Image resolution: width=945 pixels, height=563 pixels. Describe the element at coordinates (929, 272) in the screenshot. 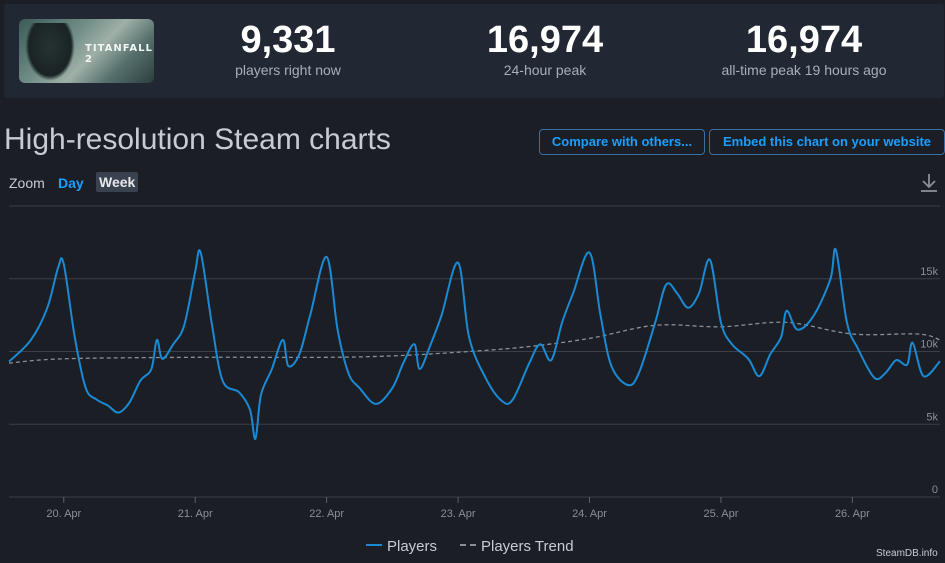

I see `y-tick-label: 15k` at that location.